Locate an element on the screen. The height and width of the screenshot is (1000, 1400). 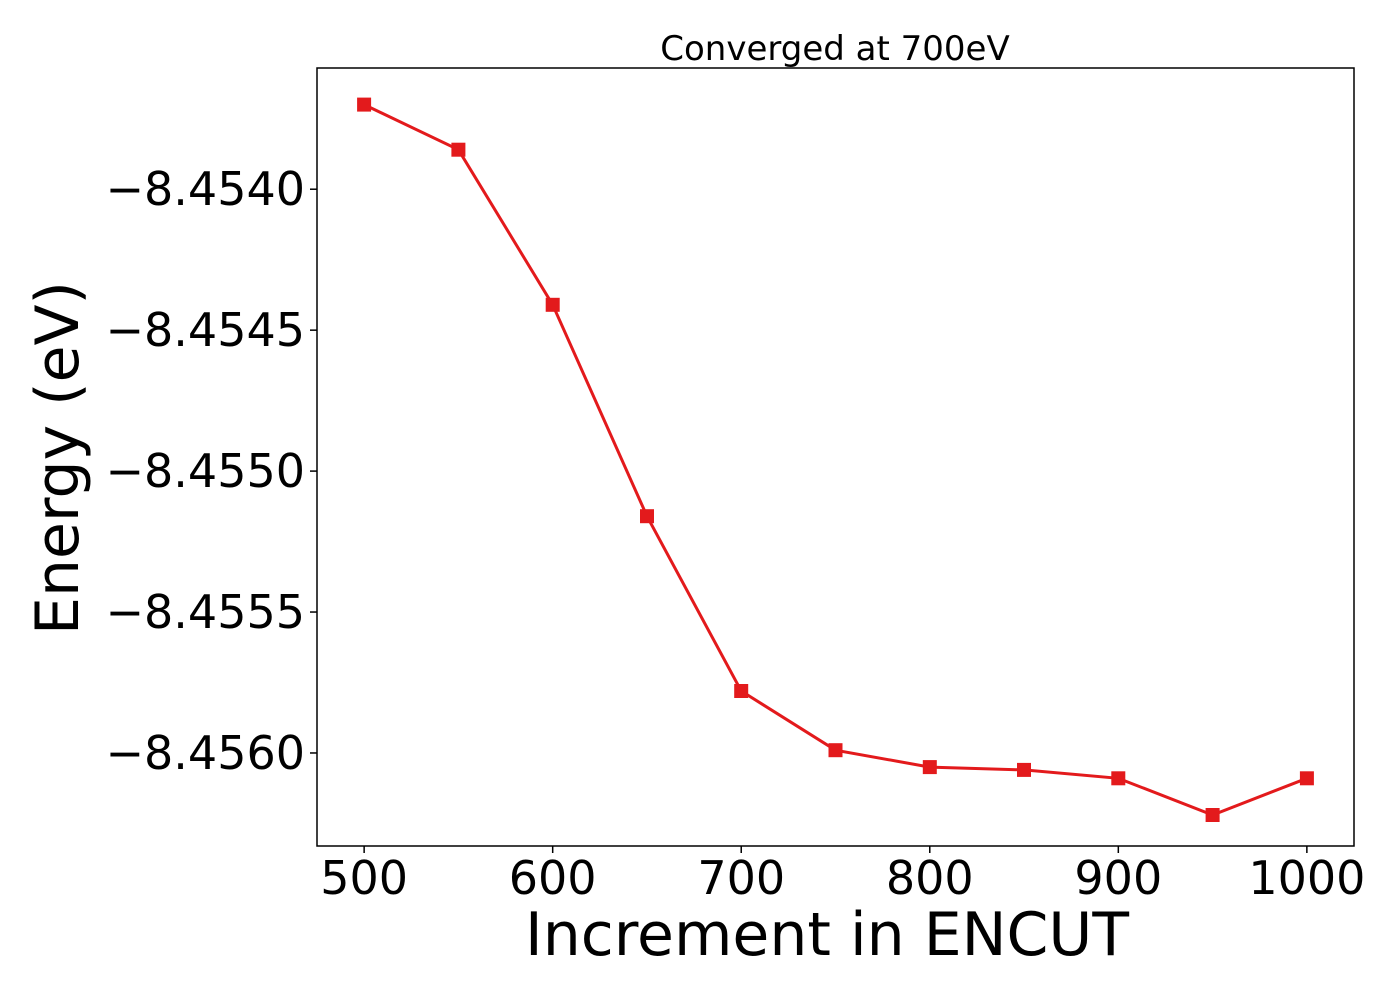
x-tick-label: 500 is located at coordinates (364, 878).